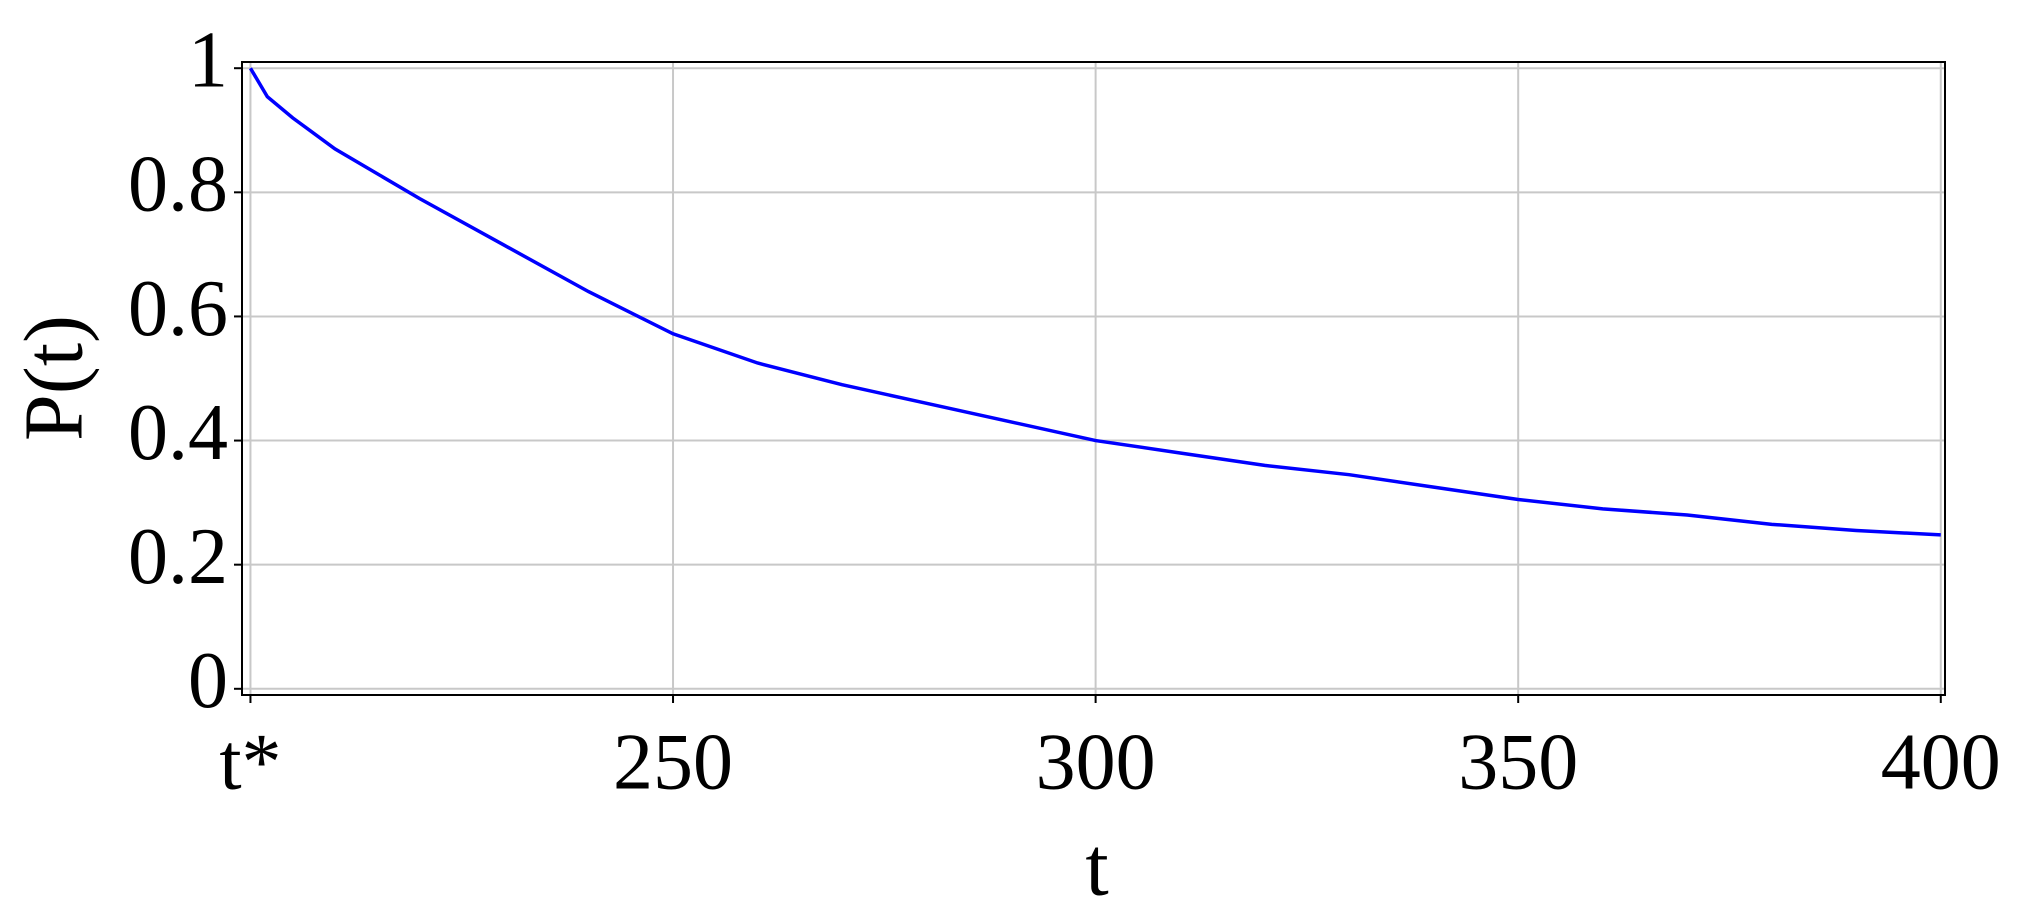  I want to click on y-axis-label: P(t), so click(53, 378).